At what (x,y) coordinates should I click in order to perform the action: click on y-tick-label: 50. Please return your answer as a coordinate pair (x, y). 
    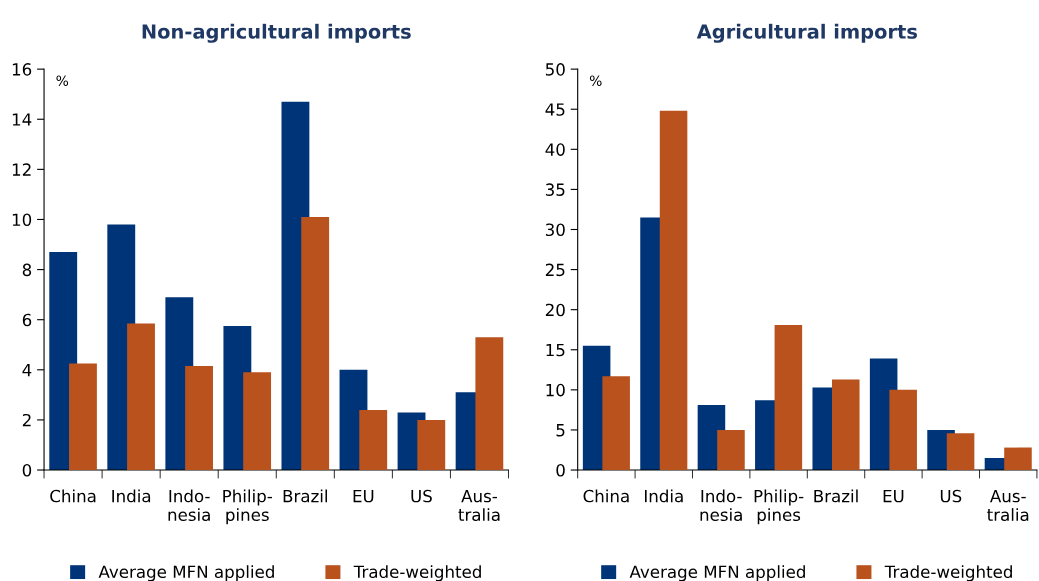
    Looking at the image, I should click on (555, 69).